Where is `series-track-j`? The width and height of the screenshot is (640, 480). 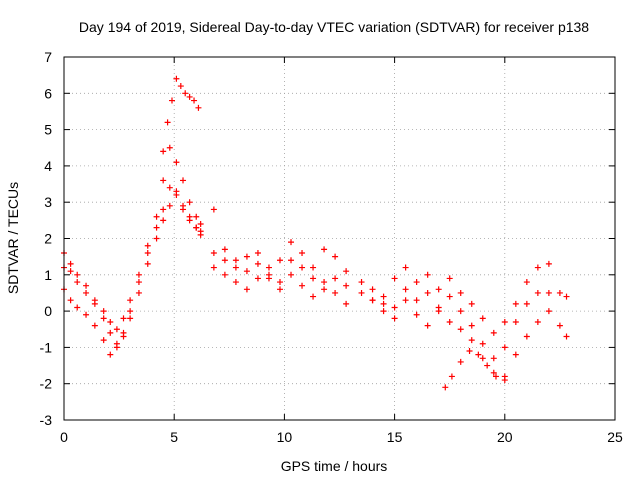
series-track-j is located at coordinates (469, 338).